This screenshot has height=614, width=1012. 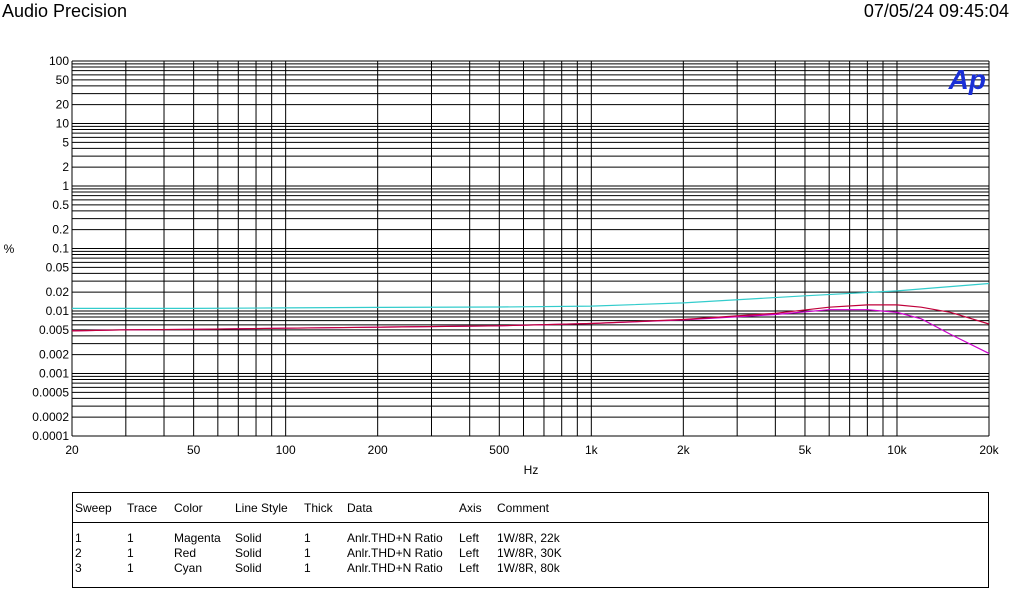 What do you see at coordinates (360, 508) in the screenshot?
I see `legend-header-data: Data` at bounding box center [360, 508].